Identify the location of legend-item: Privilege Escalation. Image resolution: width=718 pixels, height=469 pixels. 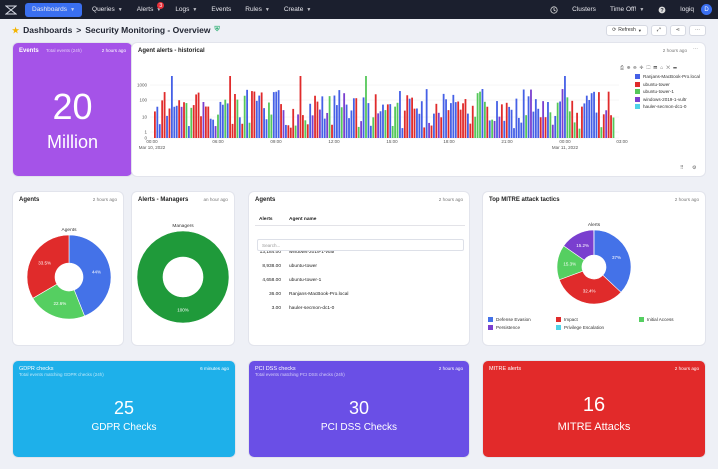
(597, 327).